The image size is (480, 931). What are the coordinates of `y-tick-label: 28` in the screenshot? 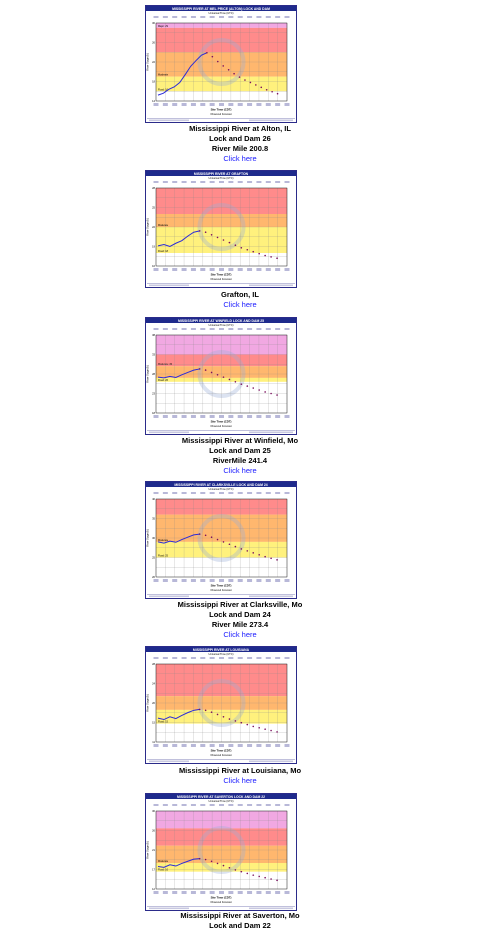 It's located at (153, 664).